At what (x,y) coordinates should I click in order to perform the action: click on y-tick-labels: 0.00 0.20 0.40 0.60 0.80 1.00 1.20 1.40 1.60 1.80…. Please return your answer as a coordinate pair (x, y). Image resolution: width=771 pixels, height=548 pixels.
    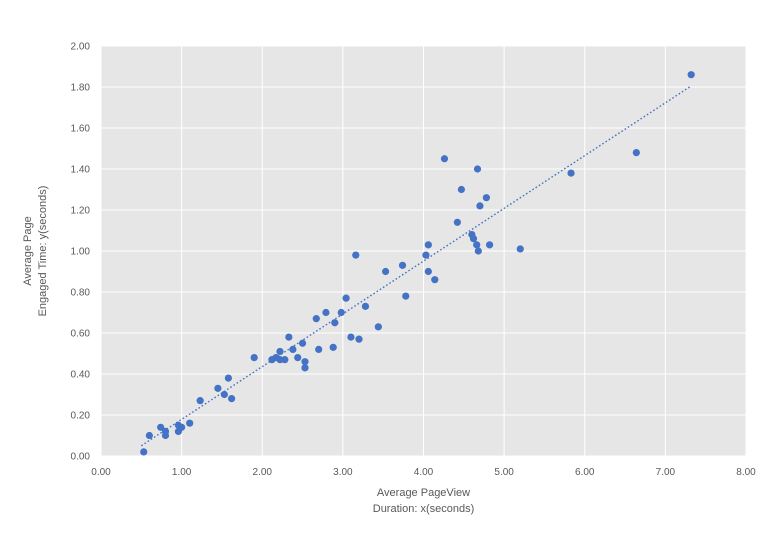
    Looking at the image, I should click on (81, 252).